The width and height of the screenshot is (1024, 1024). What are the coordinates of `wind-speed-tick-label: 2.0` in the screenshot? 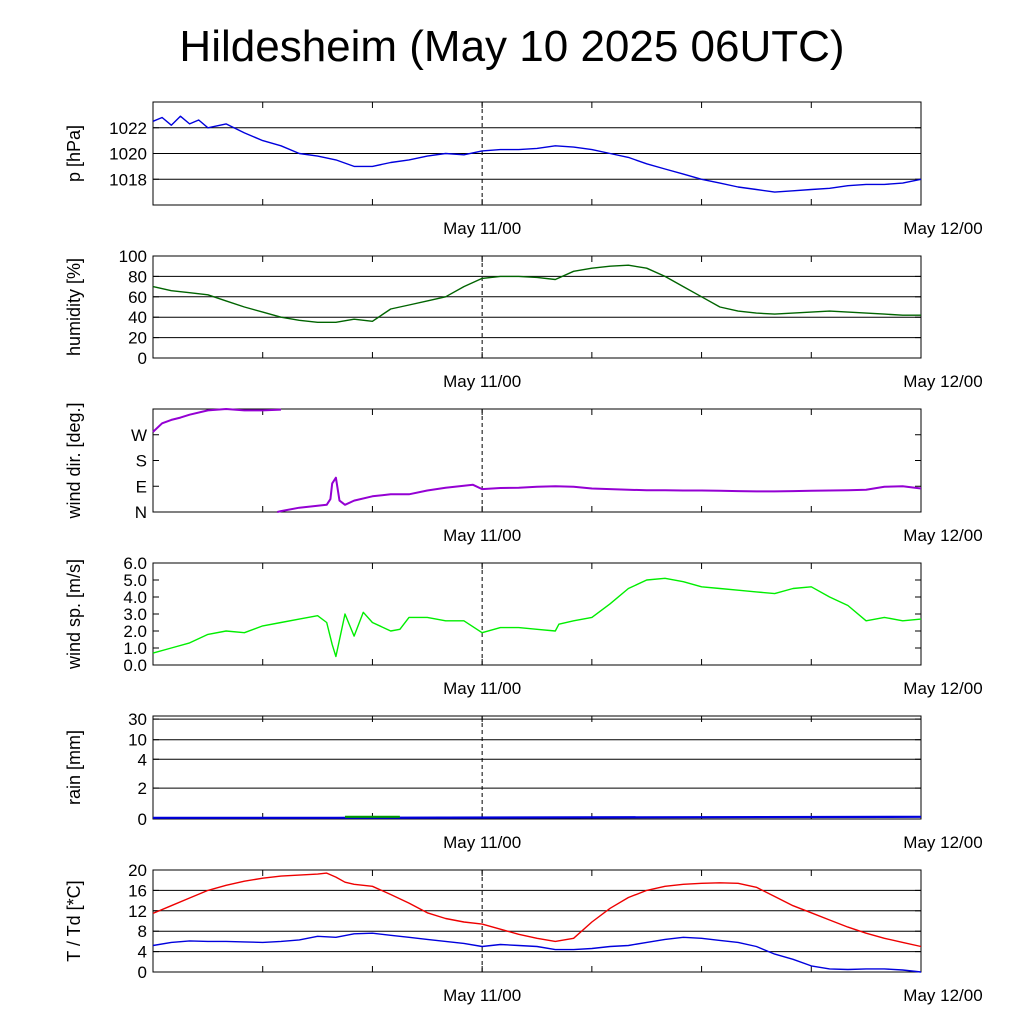 It's located at (135, 631).